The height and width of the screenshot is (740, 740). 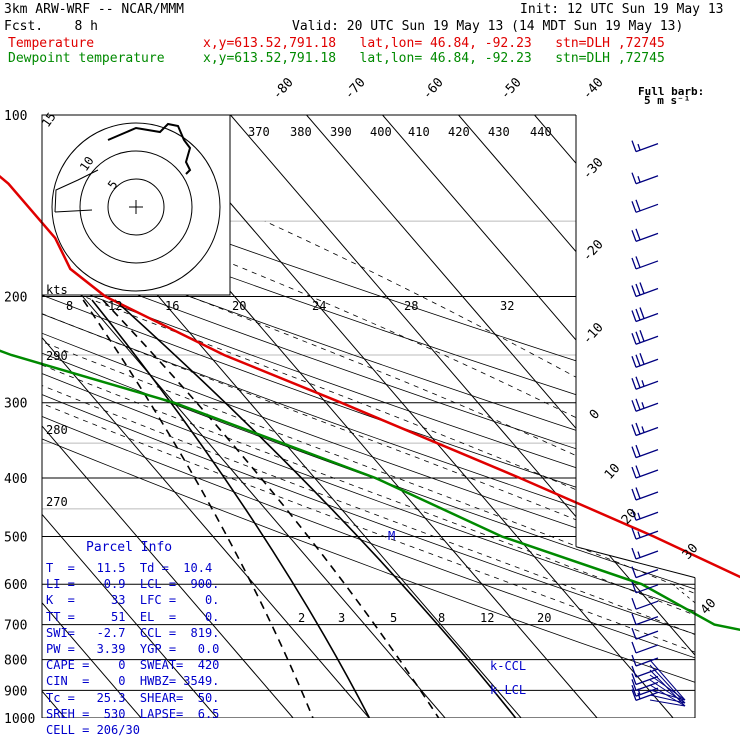 I want to click on parcel-info-row: K = 33 LFC = 0., so click(x=133, y=600).